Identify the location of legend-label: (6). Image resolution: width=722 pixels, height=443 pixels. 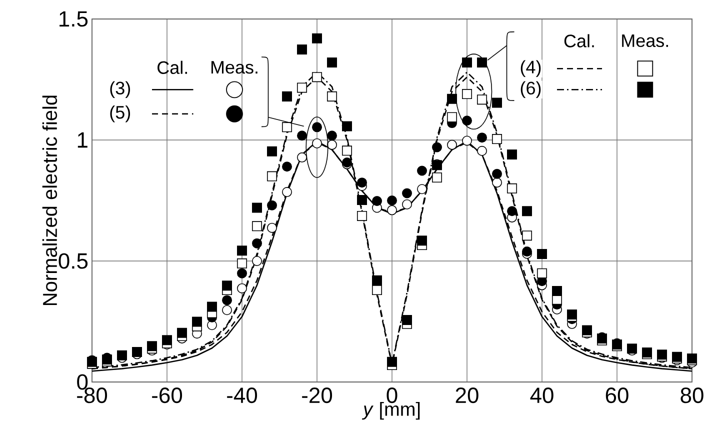
(530, 89).